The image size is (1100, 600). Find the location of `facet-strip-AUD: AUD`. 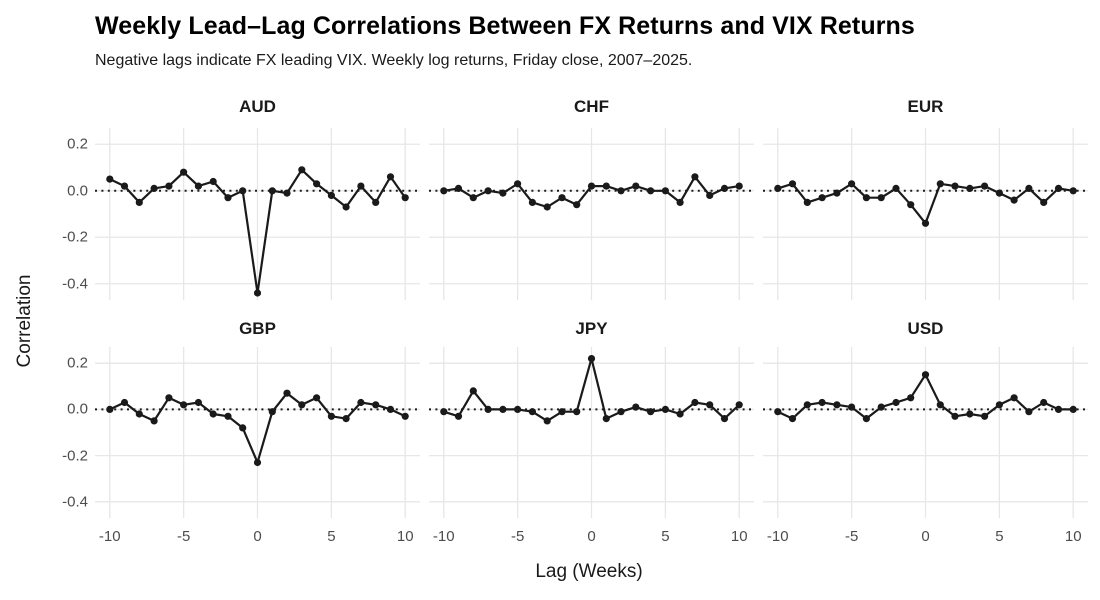

facet-strip-AUD: AUD is located at coordinates (257, 106).